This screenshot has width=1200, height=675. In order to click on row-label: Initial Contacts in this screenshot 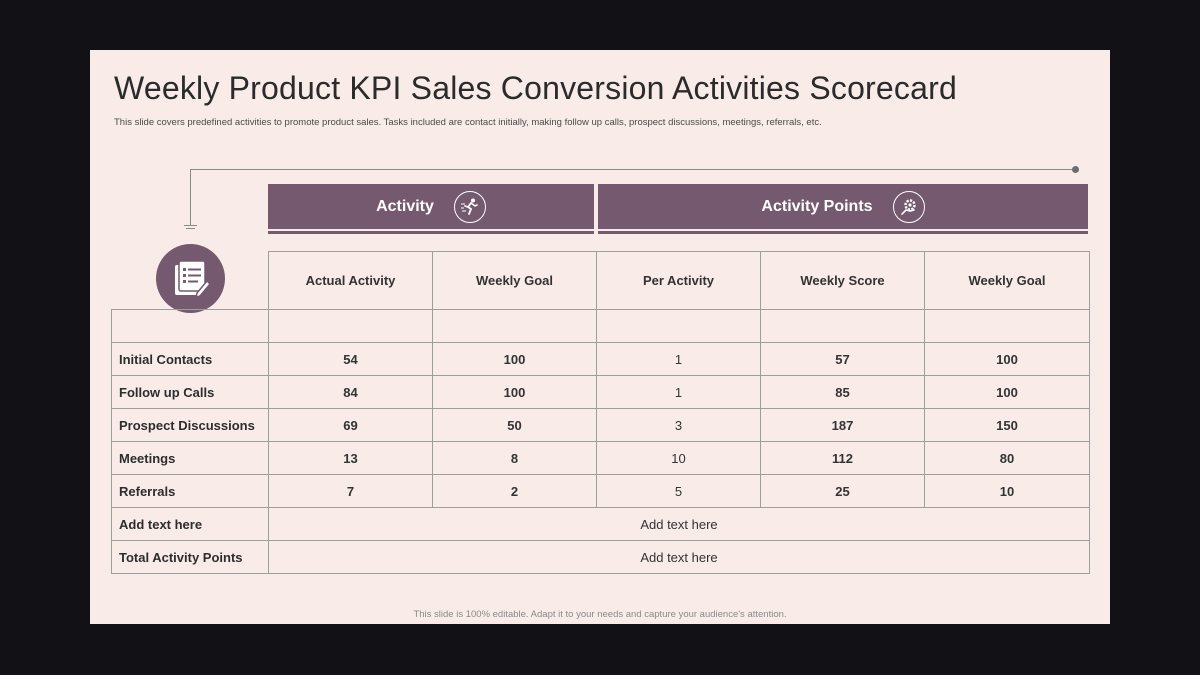, I will do `click(190, 359)`.